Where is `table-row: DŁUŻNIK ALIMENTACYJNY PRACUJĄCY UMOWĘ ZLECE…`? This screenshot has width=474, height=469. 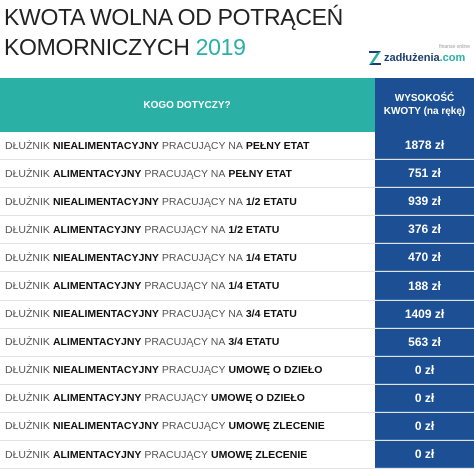
table-row: DŁUŻNIK ALIMENTACYJNY PRACUJĄCY UMOWĘ ZLECE… is located at coordinates (237, 455).